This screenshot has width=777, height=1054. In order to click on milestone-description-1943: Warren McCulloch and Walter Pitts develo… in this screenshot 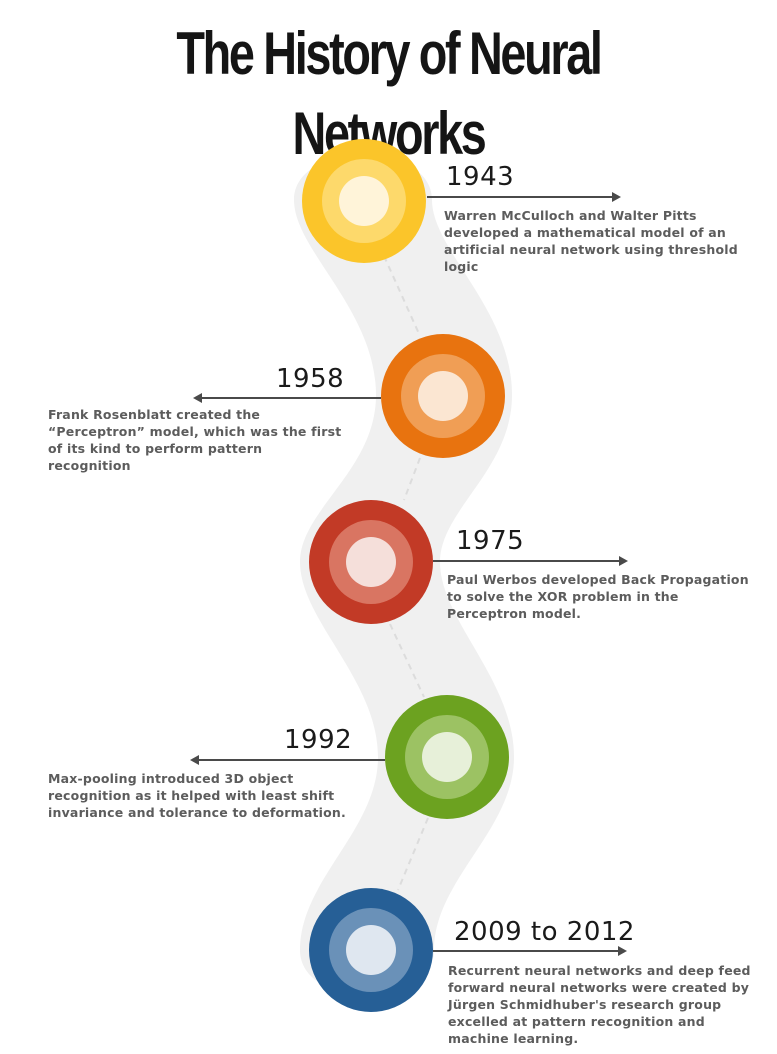, I will do `click(591, 241)`.